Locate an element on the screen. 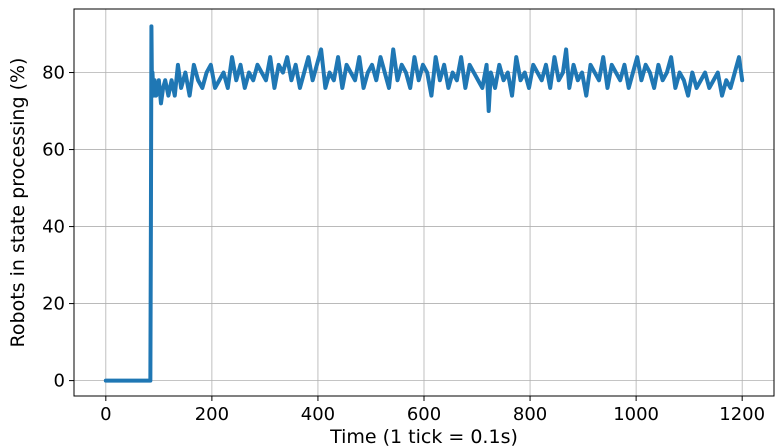 The width and height of the screenshot is (782, 448). y-axis-ticks: 0 20 40 60 80 is located at coordinates (58, 227).